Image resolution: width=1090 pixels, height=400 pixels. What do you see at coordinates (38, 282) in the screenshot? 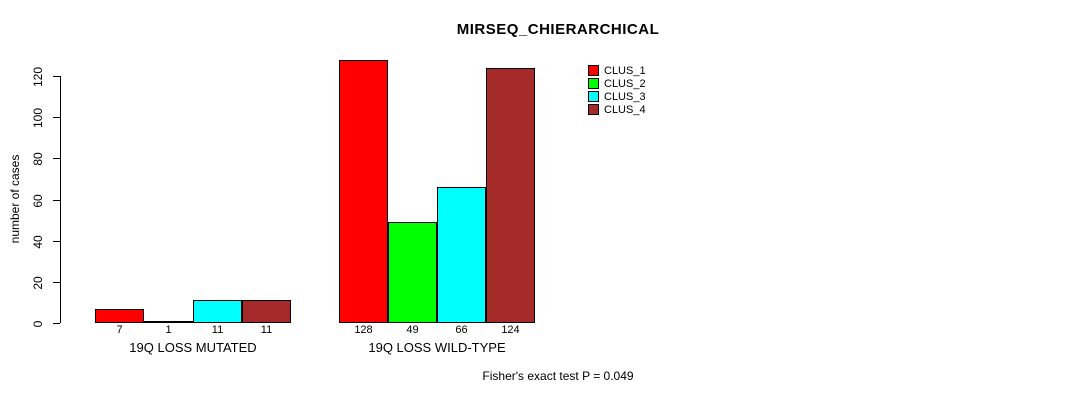
I see `y-tick-label: 20` at bounding box center [38, 282].